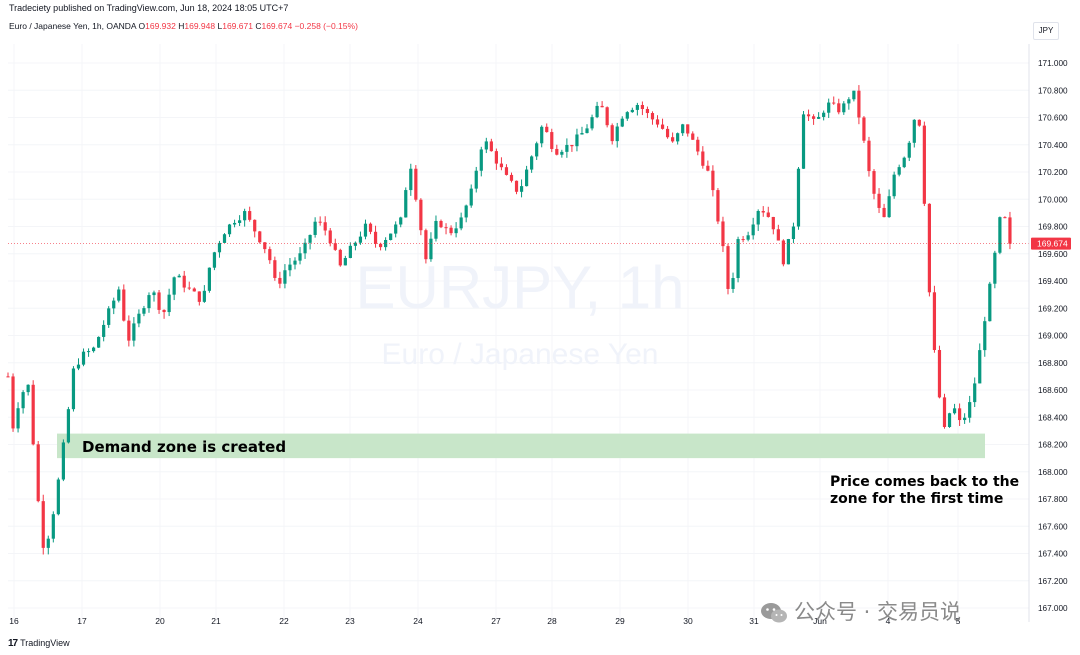 Image resolution: width=1080 pixels, height=655 pixels. What do you see at coordinates (1046, 31) in the screenshot?
I see `currency-button: JPY` at bounding box center [1046, 31].